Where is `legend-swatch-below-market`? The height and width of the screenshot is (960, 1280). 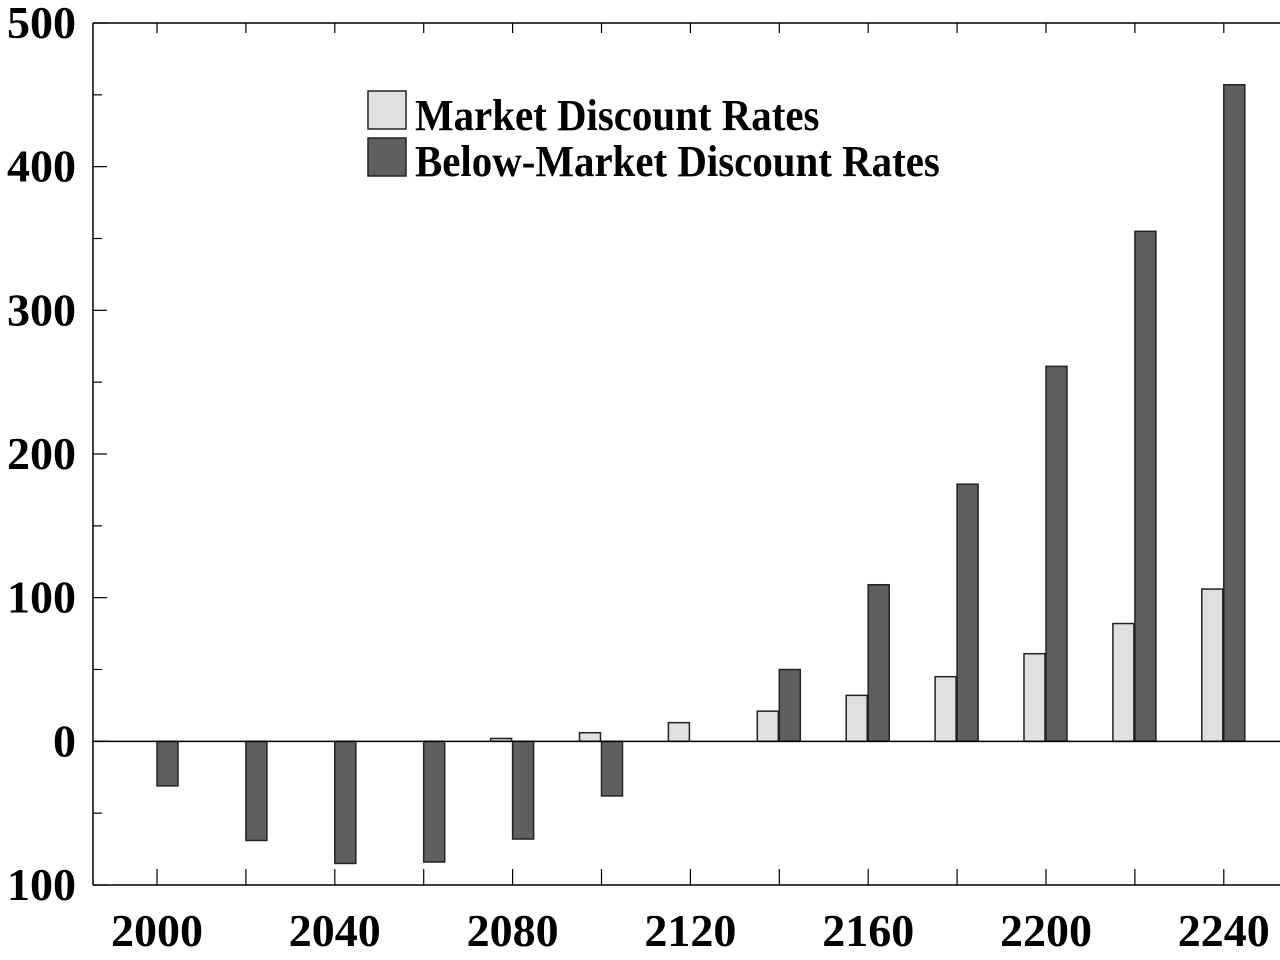
legend-swatch-below-market is located at coordinates (387, 157).